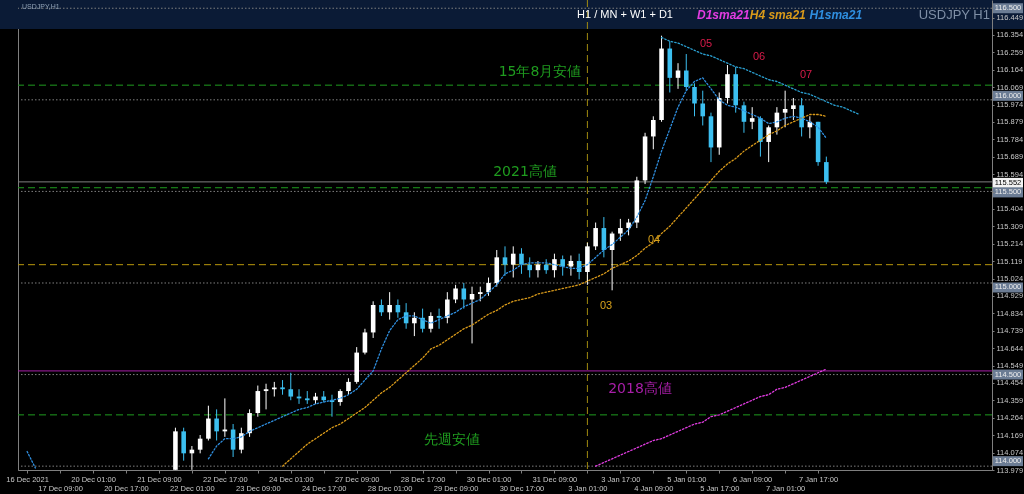 The height and width of the screenshot is (494, 1024). I want to click on ref-line-label: 2021高値, so click(525, 170).